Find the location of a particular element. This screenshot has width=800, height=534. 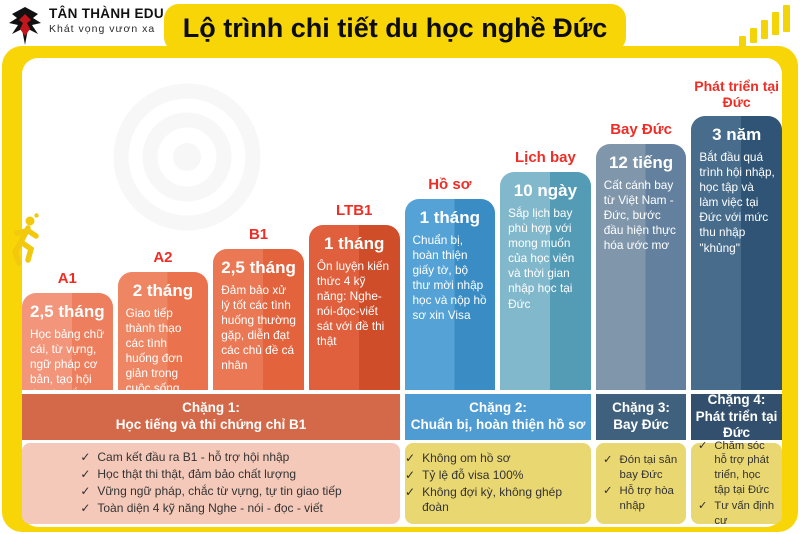

checklist-item: ✓ Tư vấn định cư is located at coordinates (738, 514).